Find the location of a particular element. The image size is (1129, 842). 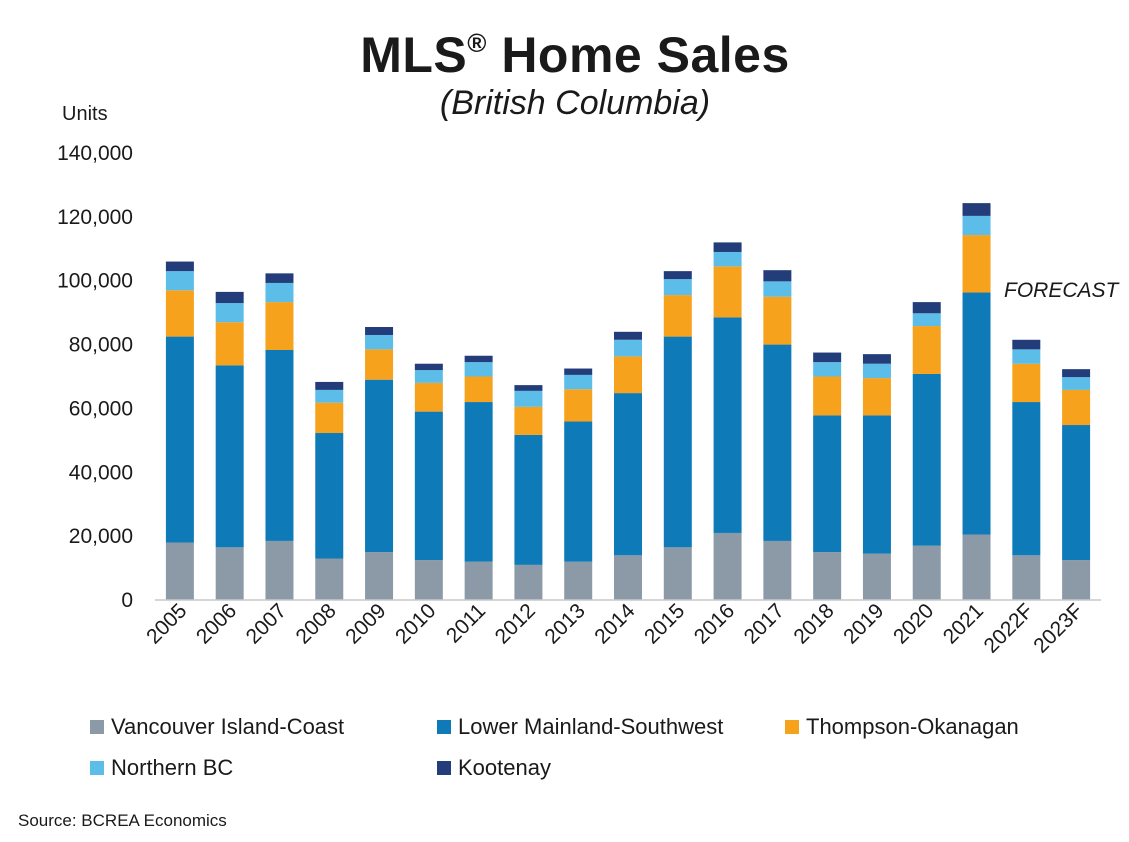

registered-mark: ® is located at coordinates (477, 43).